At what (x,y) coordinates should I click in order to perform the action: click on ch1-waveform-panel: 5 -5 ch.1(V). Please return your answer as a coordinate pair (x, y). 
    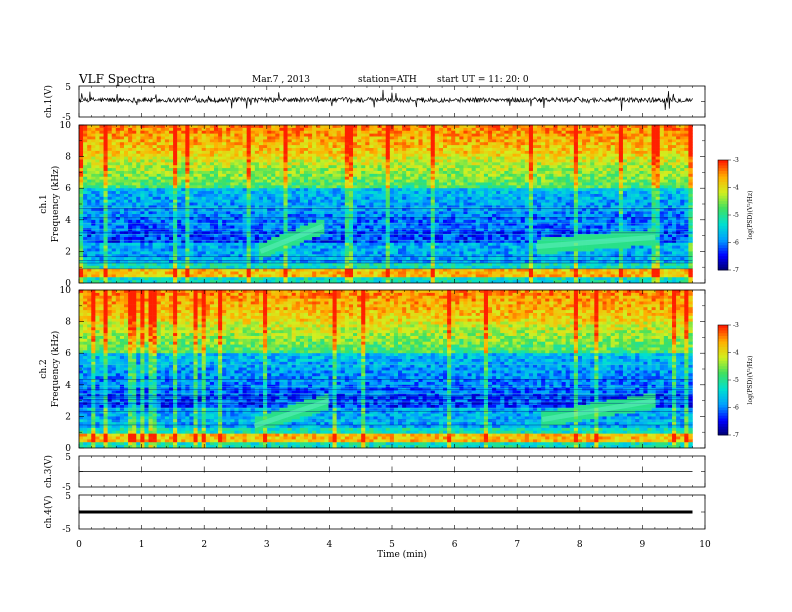
    Looking at the image, I should click on (374, 103).